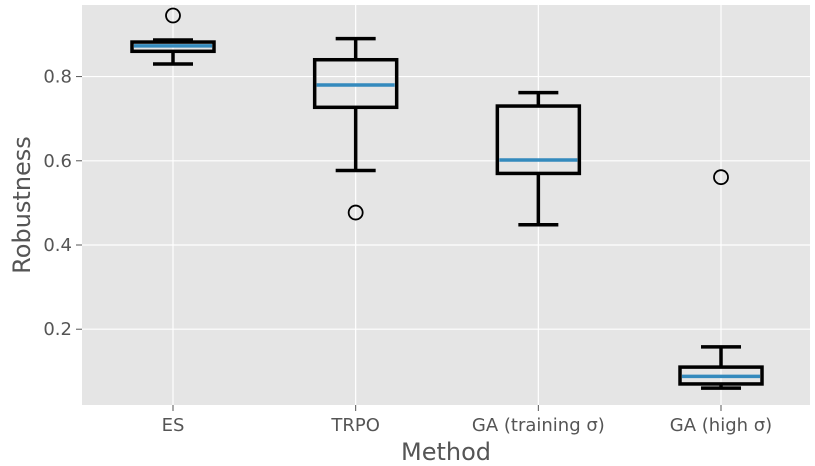 The height and width of the screenshot is (466, 815). I want to click on y-axis-ticks: 0.2 0.4 0.6 0.8, so click(62, 203).